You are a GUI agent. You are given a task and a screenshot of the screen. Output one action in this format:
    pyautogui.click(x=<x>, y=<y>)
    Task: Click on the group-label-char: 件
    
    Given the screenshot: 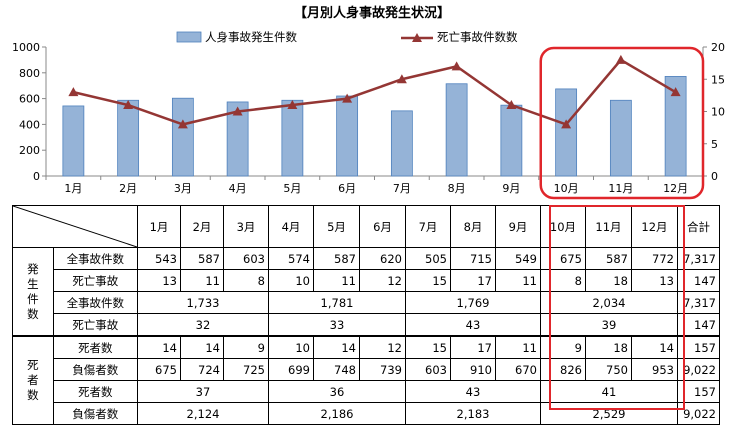 What is the action you would take?
    pyautogui.click(x=33, y=298)
    